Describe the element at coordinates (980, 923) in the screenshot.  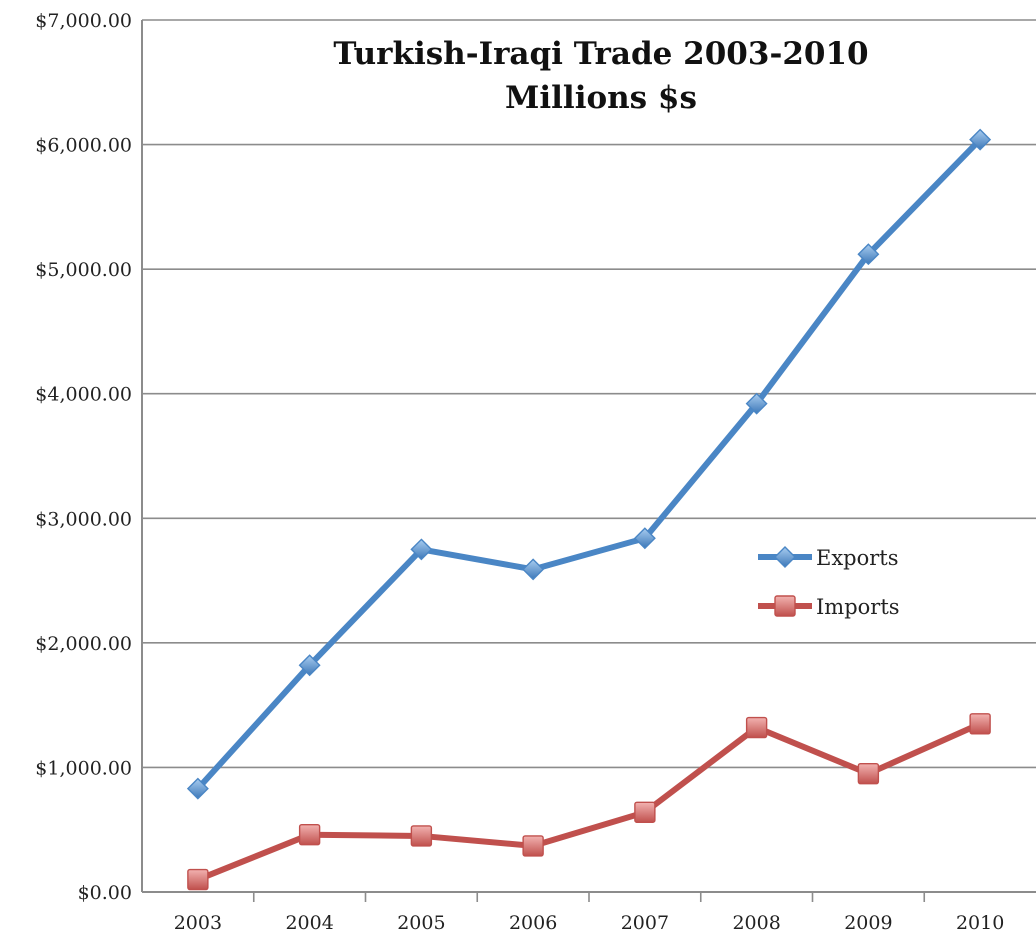
I see `x-tick-label: 2010` at that location.